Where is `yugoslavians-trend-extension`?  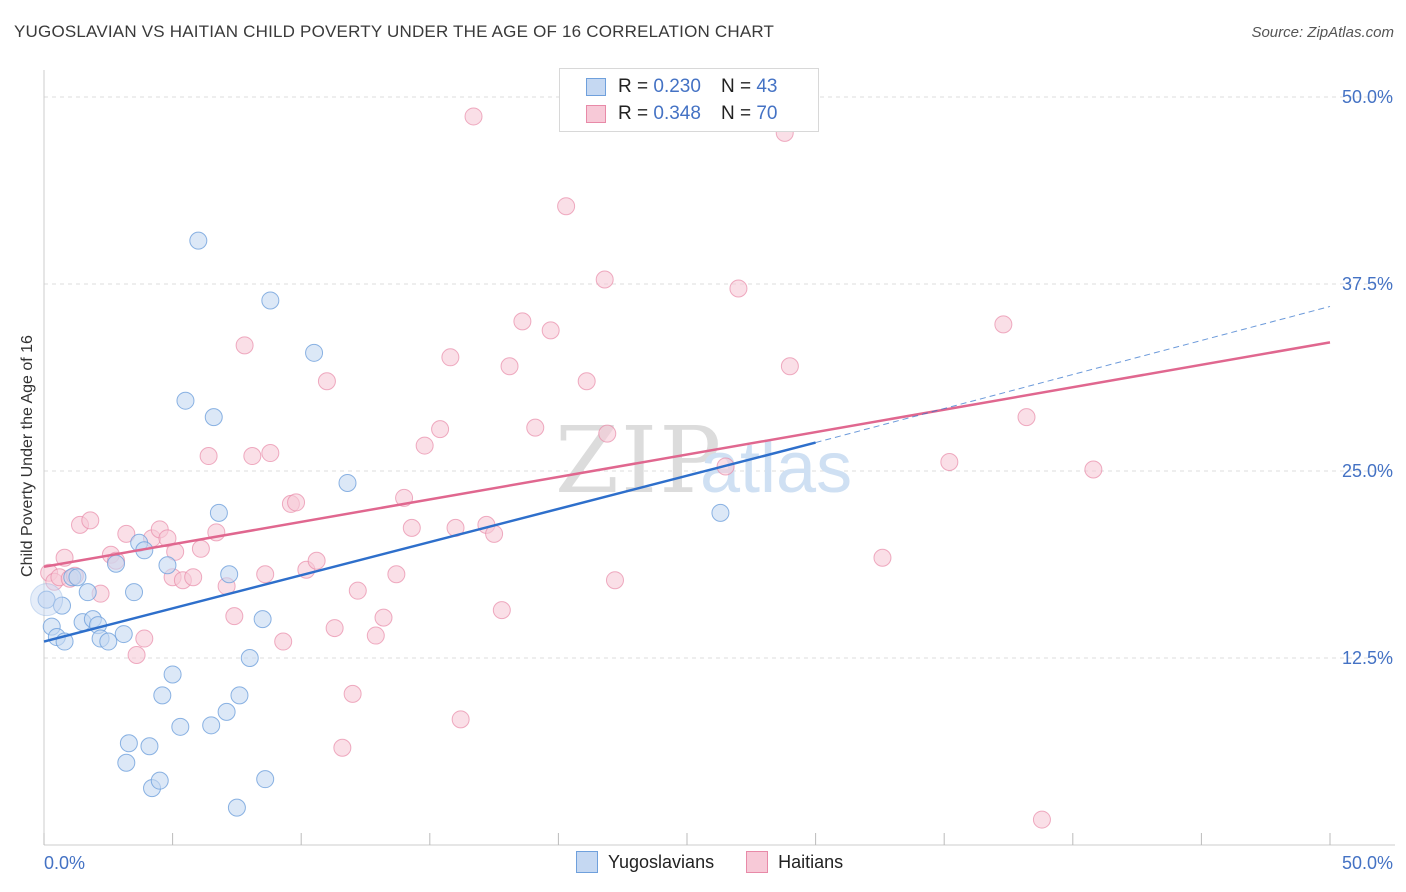
yugoslavians-trend-extension is located at coordinates (1073, 374).